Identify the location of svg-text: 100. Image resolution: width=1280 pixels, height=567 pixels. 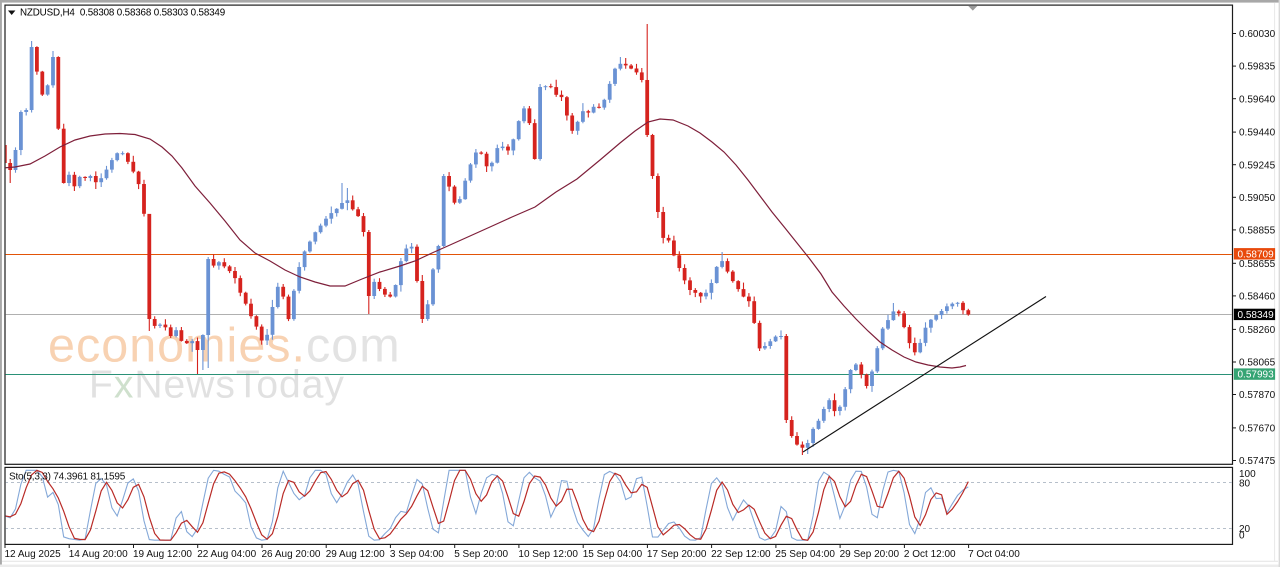
(1247, 474).